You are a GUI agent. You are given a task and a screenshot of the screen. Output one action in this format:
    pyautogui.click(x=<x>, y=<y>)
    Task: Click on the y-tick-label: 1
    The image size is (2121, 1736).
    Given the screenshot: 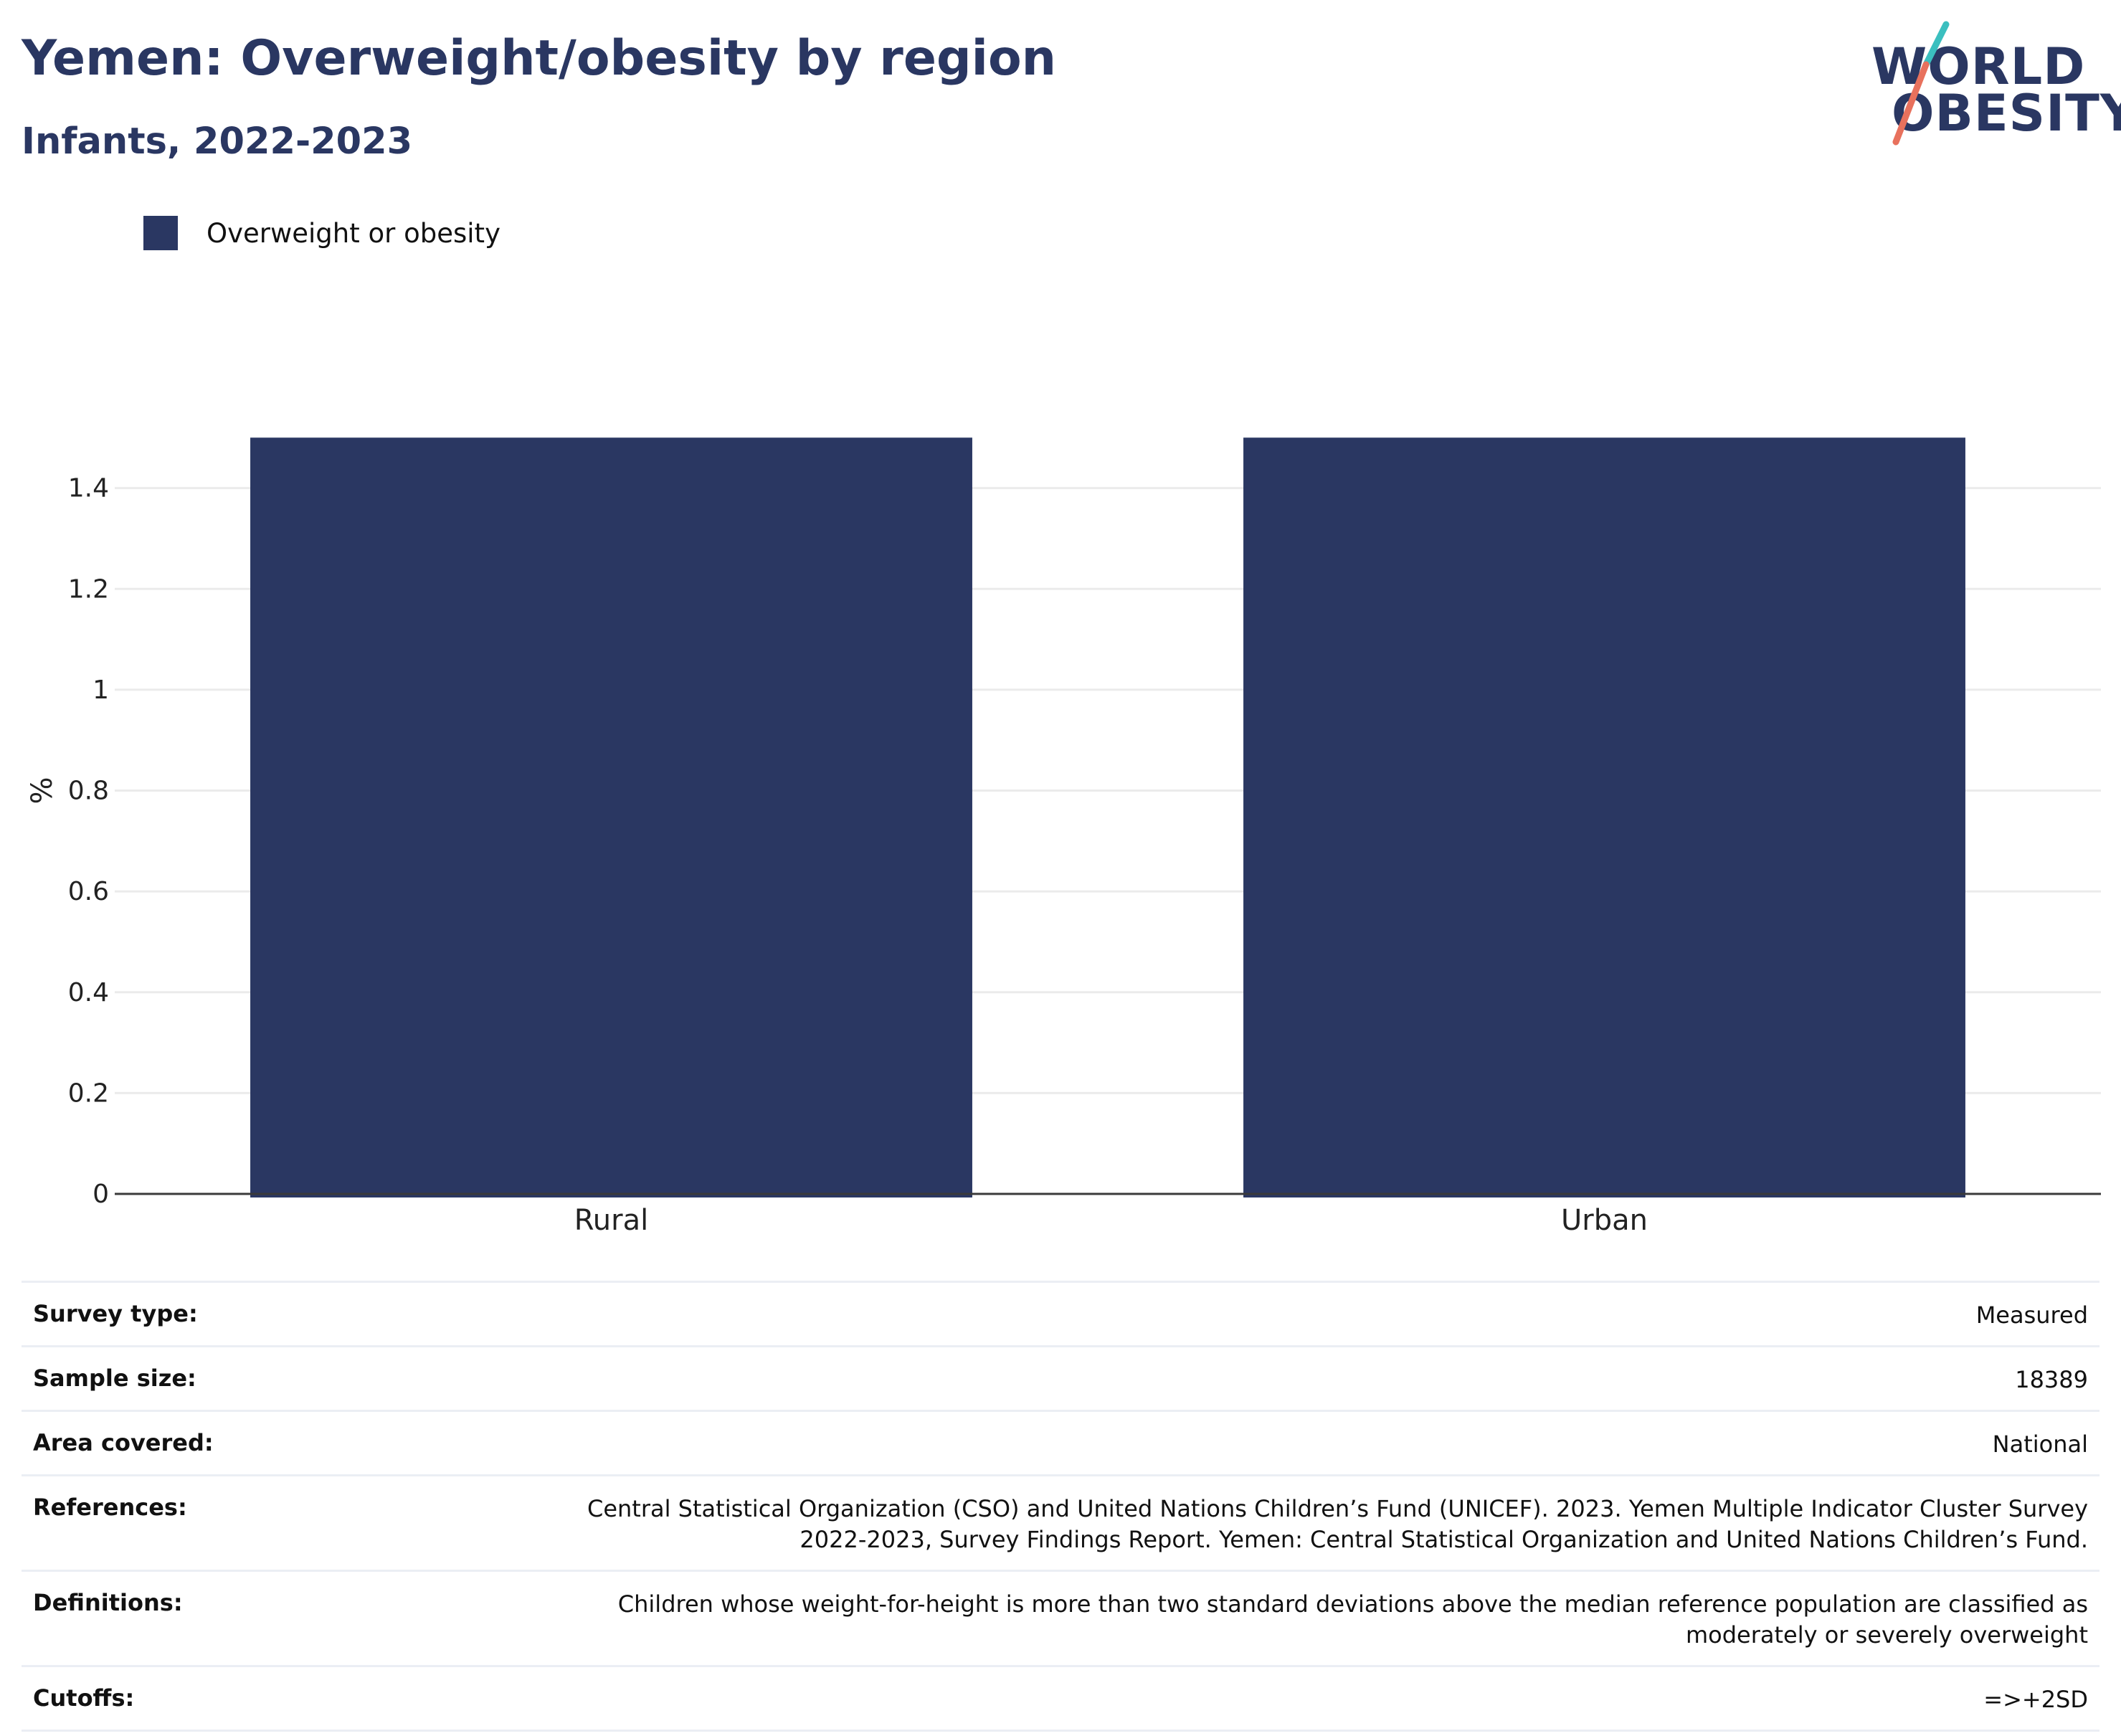 What is the action you would take?
    pyautogui.click(x=100, y=690)
    